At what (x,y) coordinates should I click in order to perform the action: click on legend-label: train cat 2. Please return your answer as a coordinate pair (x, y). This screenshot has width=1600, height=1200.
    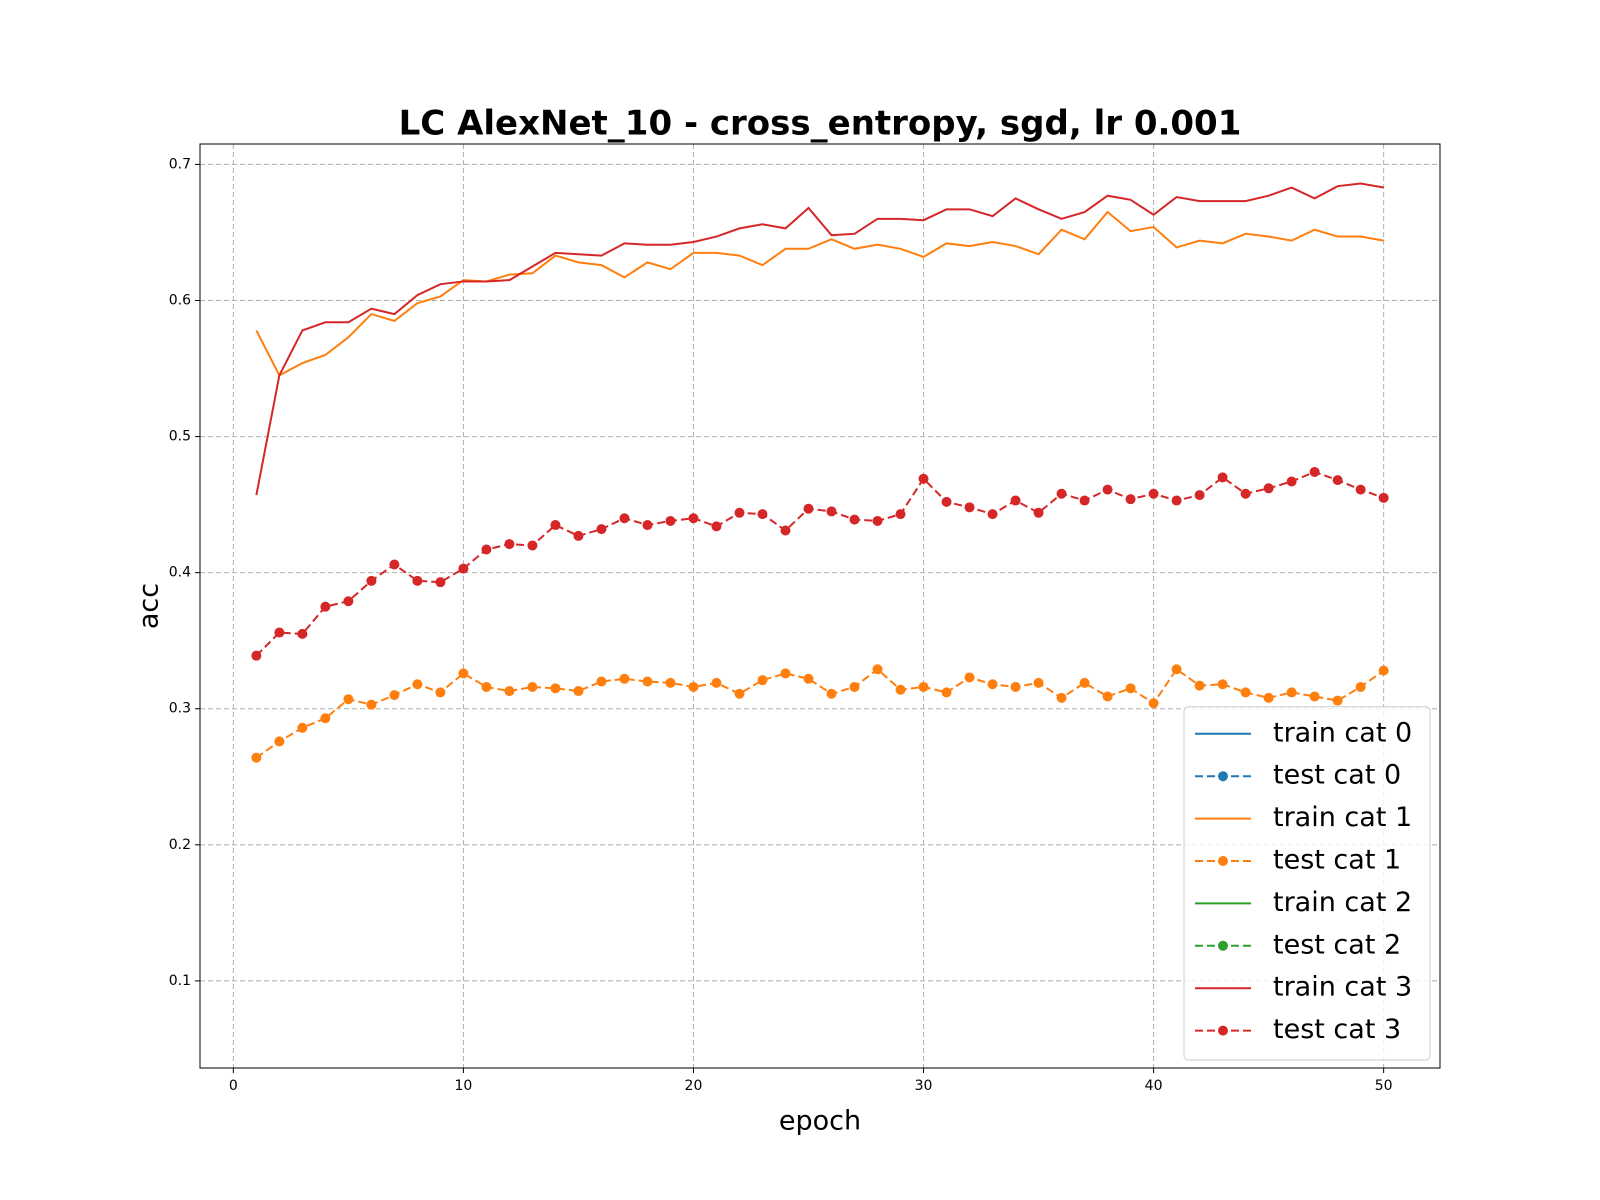
    Looking at the image, I should click on (1342, 902).